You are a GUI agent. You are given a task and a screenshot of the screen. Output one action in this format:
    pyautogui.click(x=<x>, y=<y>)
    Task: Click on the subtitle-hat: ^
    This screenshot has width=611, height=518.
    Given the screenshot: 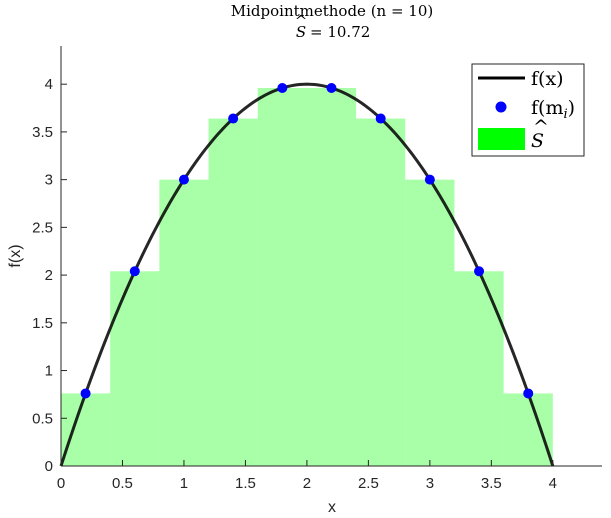 What is the action you would take?
    pyautogui.click(x=301, y=21)
    